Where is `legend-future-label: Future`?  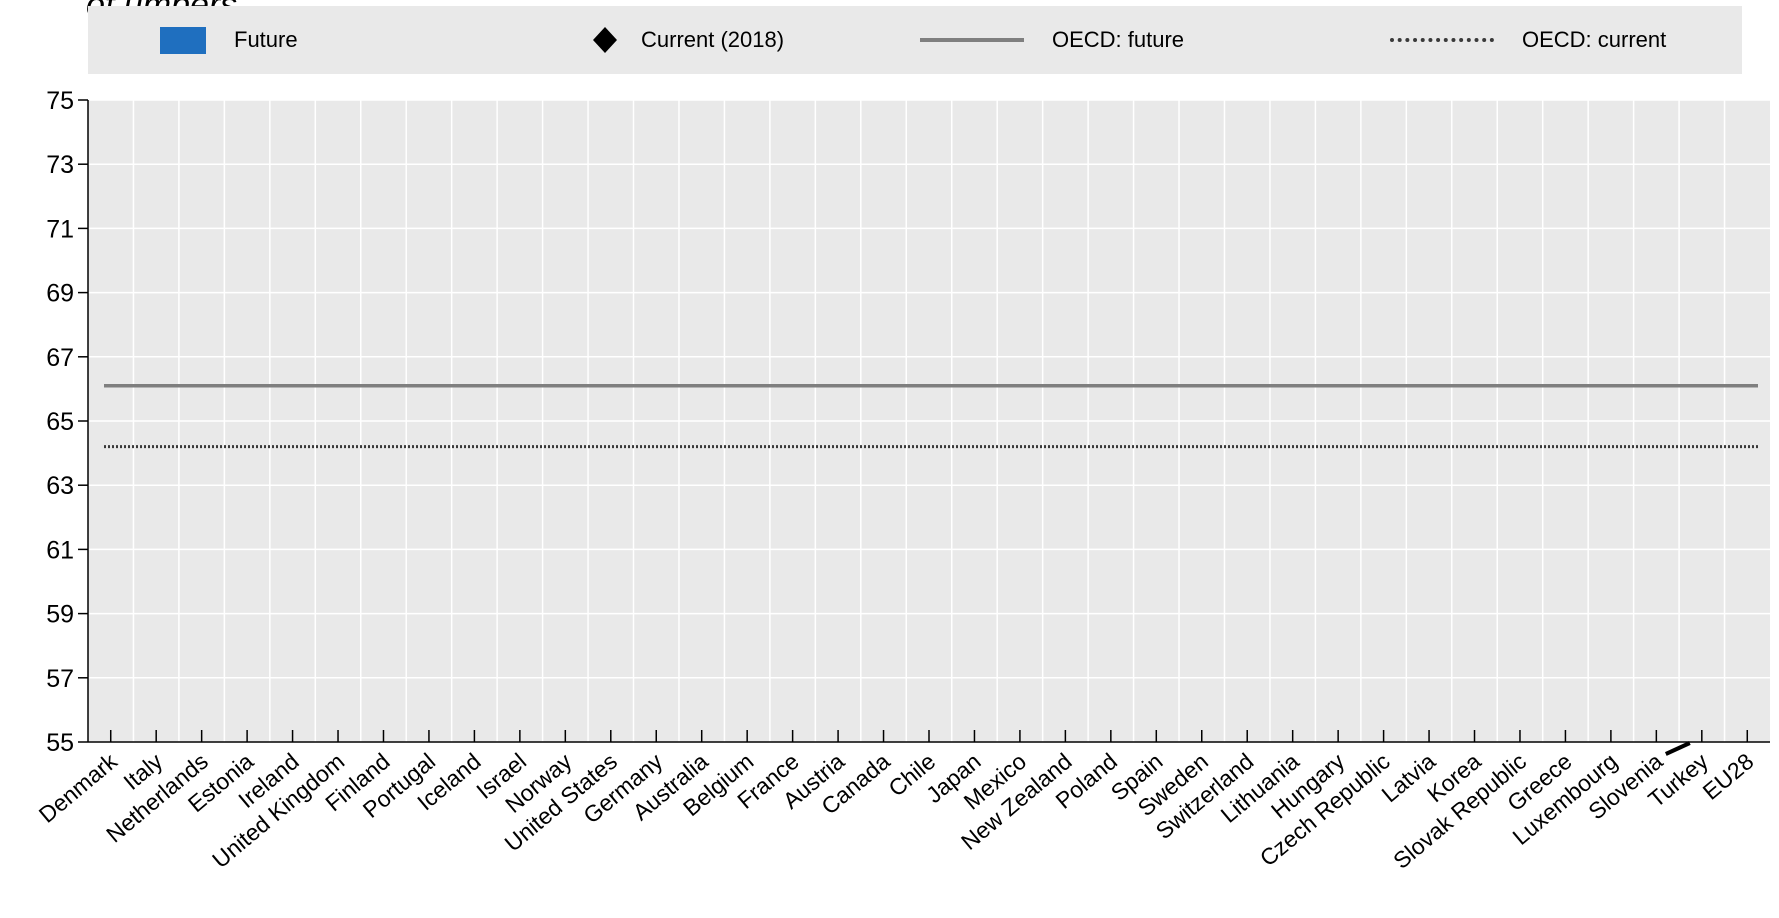
legend-future-label: Future is located at coordinates (266, 39).